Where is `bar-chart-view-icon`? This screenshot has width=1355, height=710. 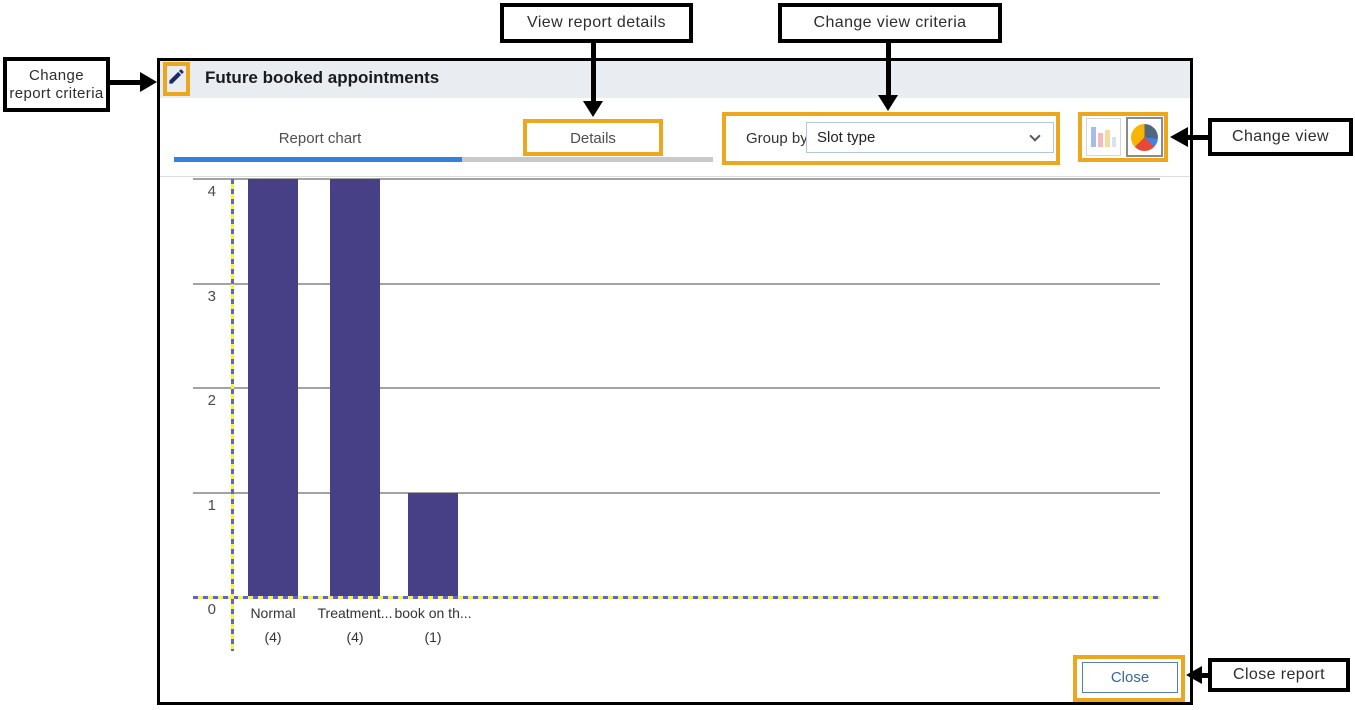
bar-chart-view-icon is located at coordinates (1103, 137).